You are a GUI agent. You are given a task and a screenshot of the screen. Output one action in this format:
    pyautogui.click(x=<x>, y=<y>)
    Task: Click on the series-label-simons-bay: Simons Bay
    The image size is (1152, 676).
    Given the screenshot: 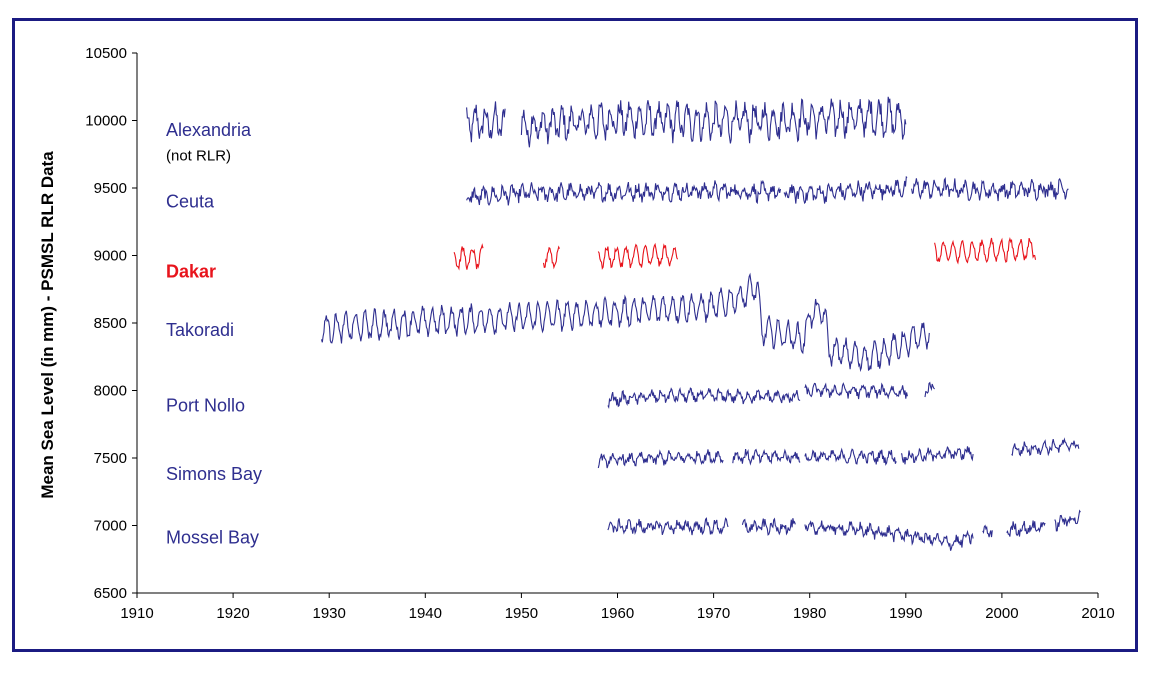 What is the action you would take?
    pyautogui.click(x=214, y=474)
    